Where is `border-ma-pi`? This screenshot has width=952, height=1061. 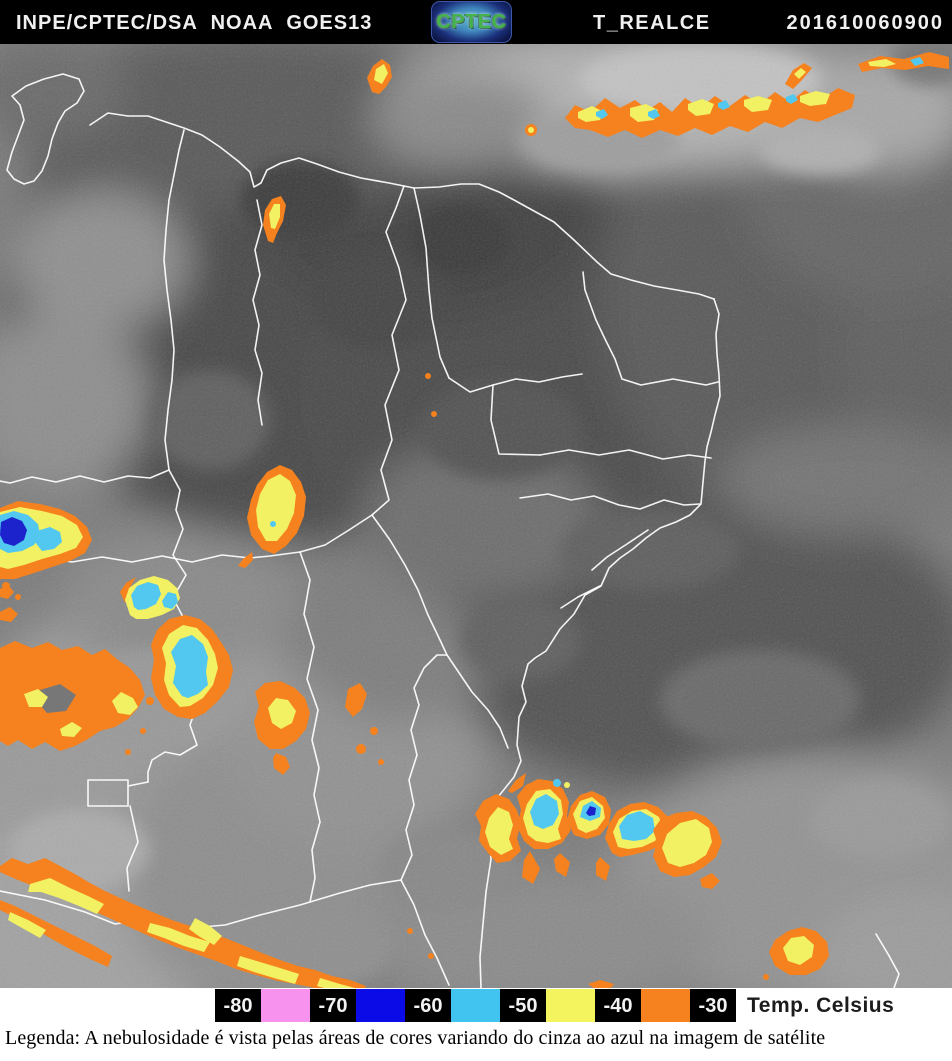
border-ma-pi is located at coordinates (328, 372).